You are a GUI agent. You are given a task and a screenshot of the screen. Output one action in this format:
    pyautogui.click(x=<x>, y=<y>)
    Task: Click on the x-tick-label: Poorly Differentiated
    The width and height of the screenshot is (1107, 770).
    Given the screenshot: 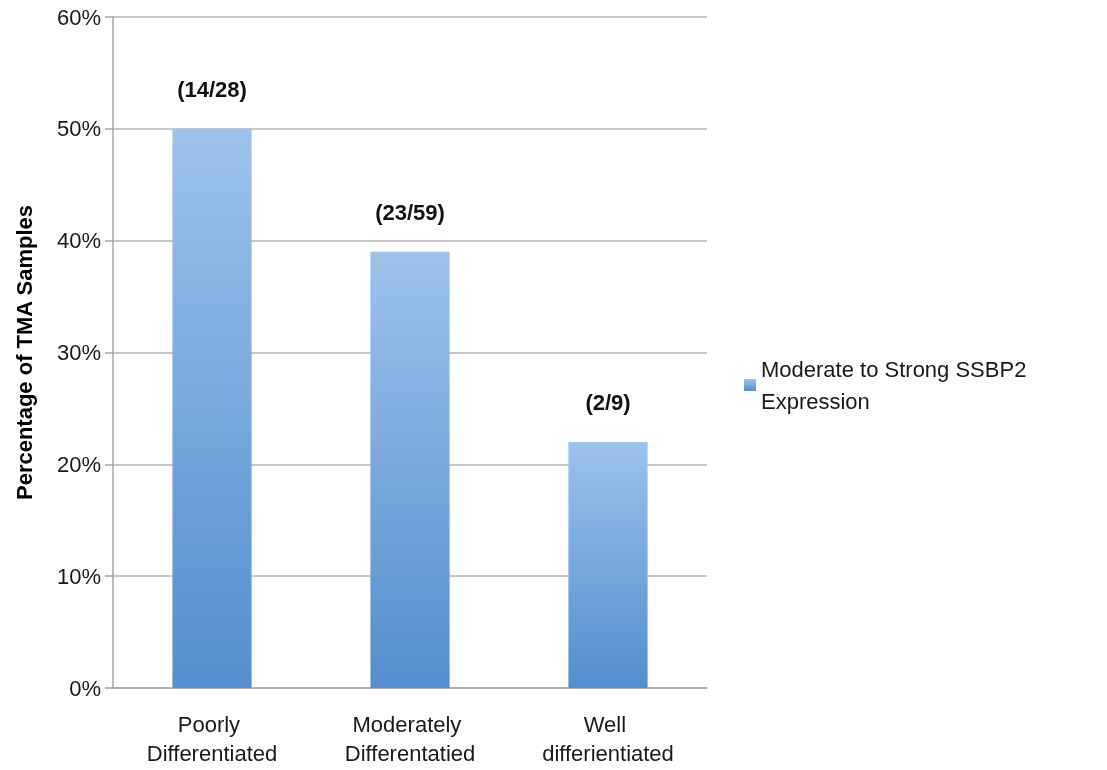 What is the action you would take?
    pyautogui.click(x=212, y=739)
    